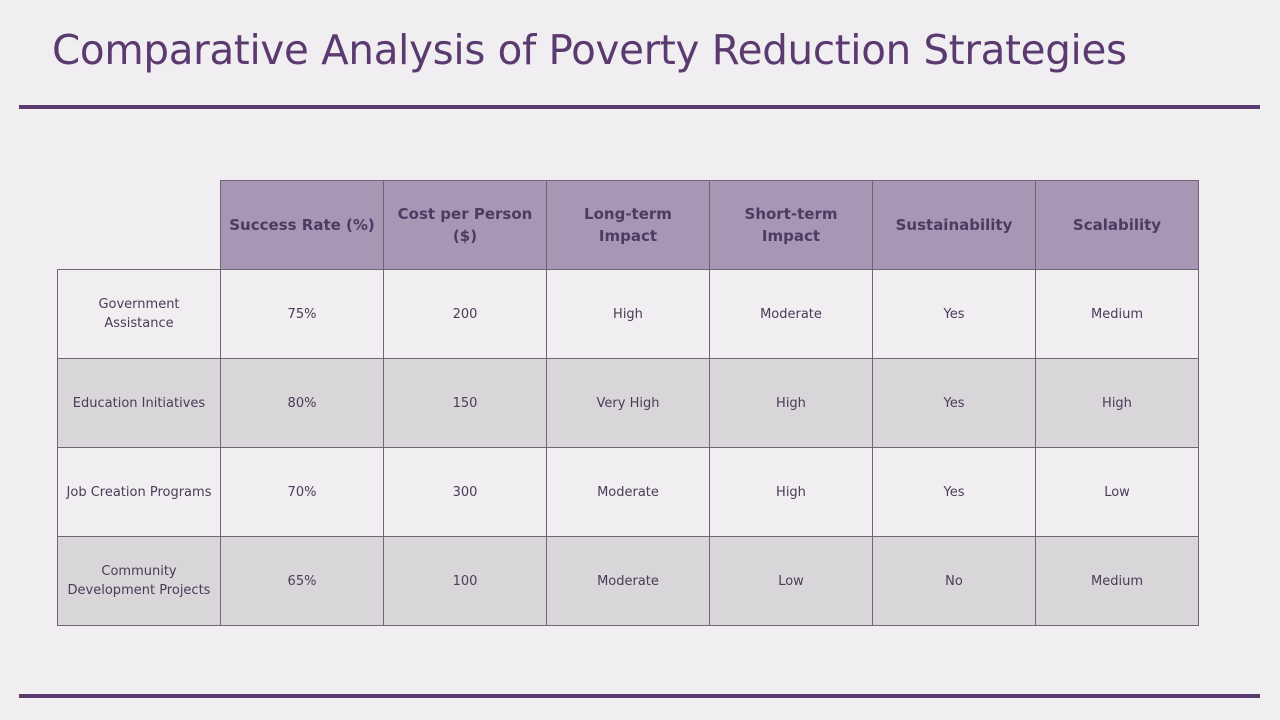 The height and width of the screenshot is (720, 1280). I want to click on header-cell: Long-term Impact, so click(628, 225).